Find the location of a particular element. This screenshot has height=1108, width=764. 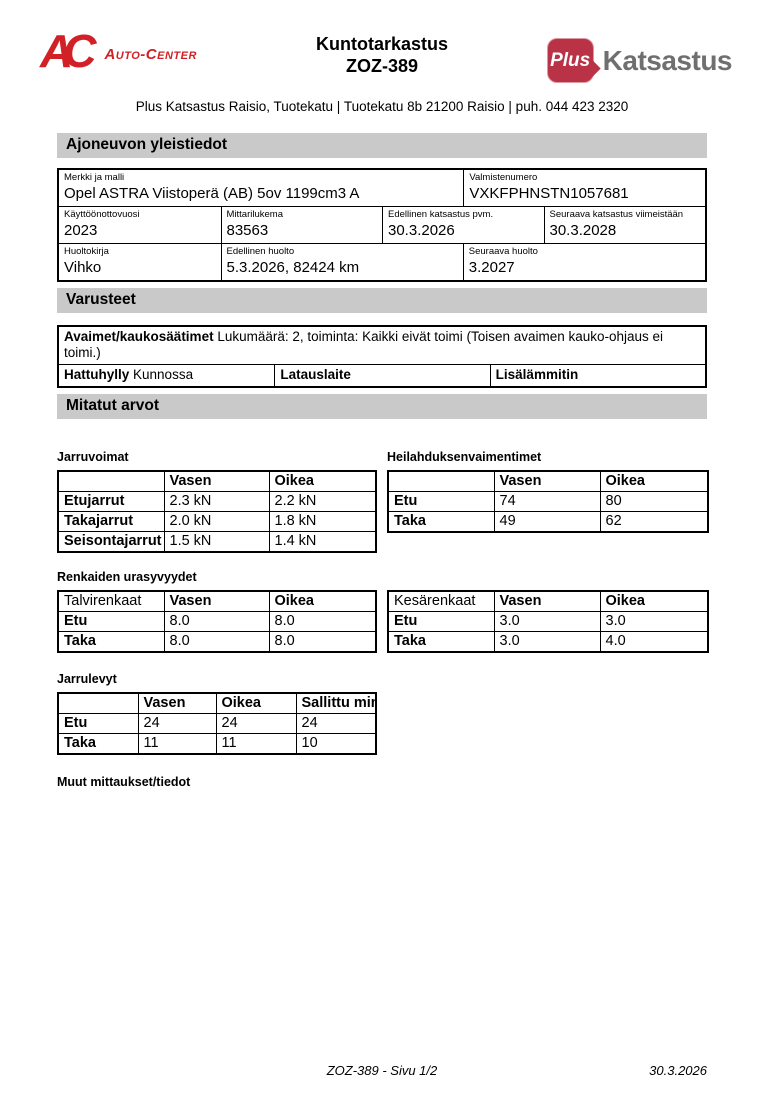

cell-value: 11 is located at coordinates (177, 744).